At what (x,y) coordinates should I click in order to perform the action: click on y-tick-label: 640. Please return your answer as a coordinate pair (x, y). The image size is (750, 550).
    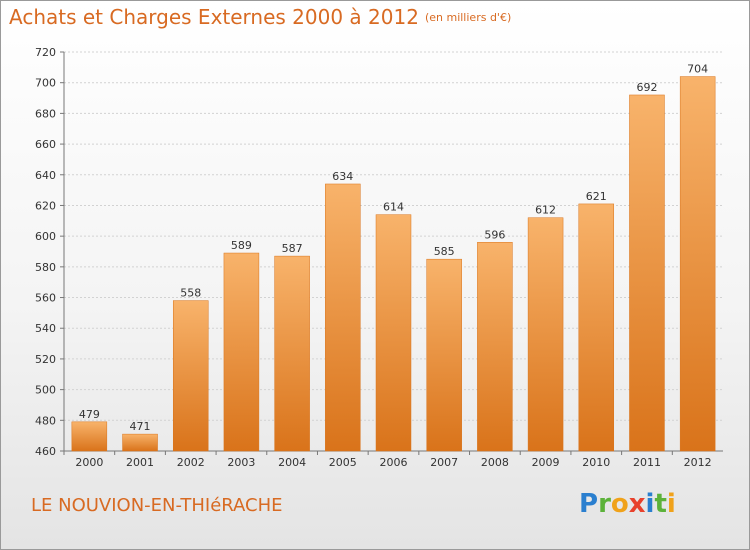
    Looking at the image, I should click on (45, 175).